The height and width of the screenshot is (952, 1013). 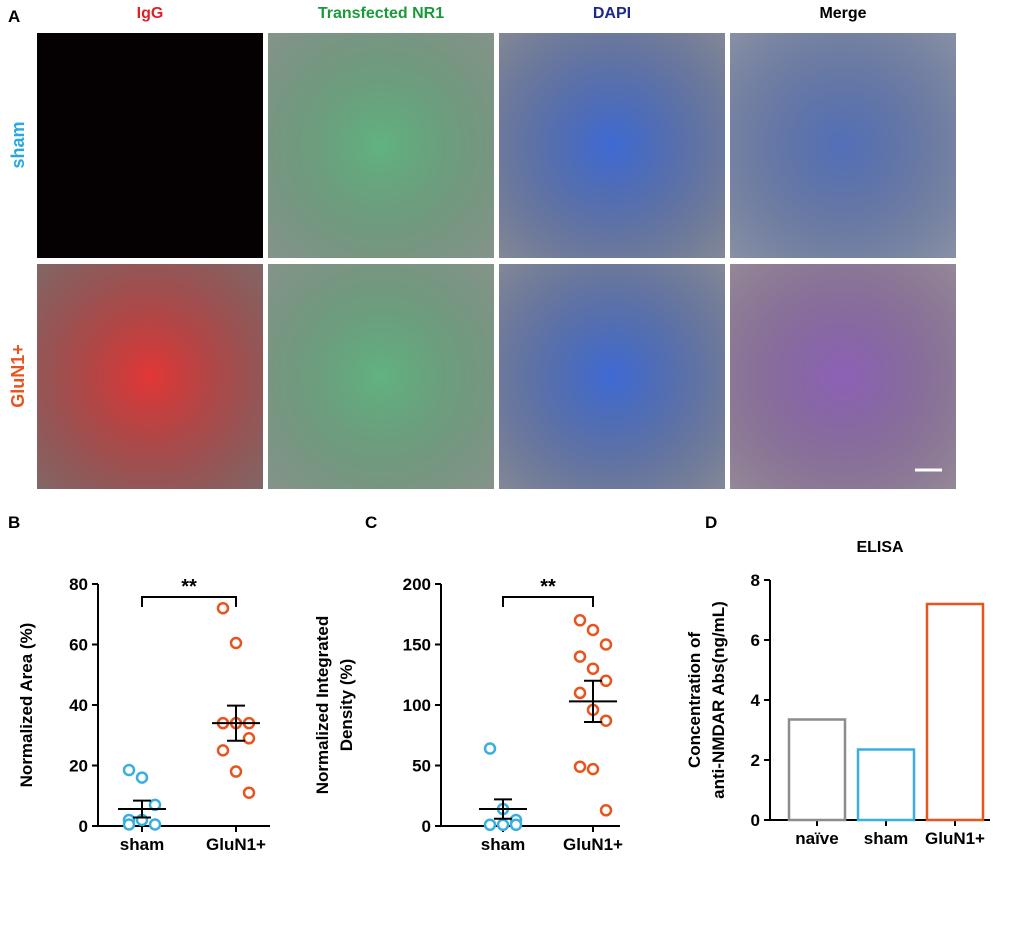 What do you see at coordinates (756, 700) in the screenshot?
I see `y-tick-label: 4` at bounding box center [756, 700].